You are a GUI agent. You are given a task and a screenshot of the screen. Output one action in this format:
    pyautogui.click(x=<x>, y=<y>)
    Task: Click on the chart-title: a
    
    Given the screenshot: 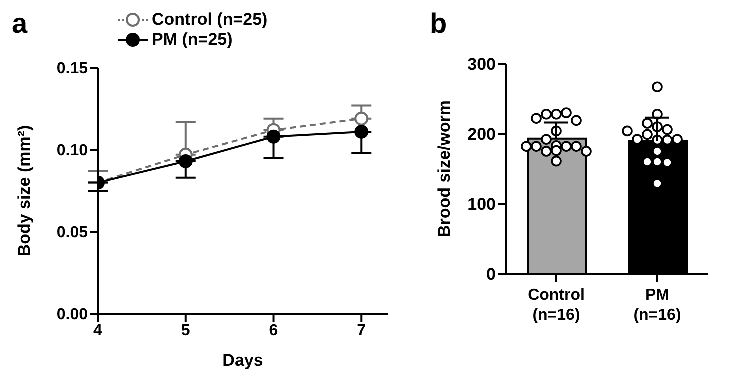 What is the action you would take?
    pyautogui.click(x=20, y=24)
    